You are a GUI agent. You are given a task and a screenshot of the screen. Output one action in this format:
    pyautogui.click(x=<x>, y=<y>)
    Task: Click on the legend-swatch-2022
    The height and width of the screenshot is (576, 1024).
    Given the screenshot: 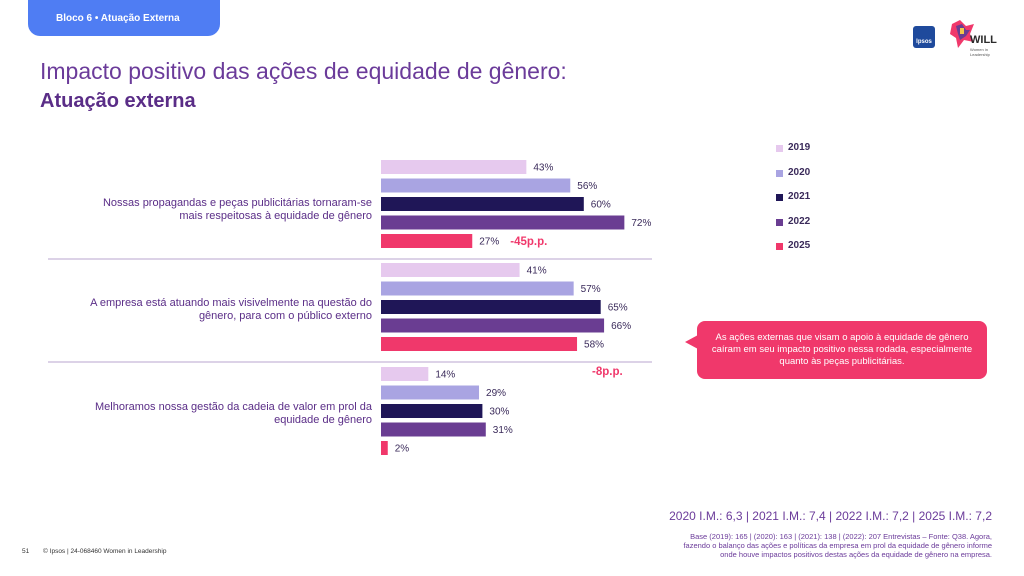 What is the action you would take?
    pyautogui.click(x=779, y=222)
    